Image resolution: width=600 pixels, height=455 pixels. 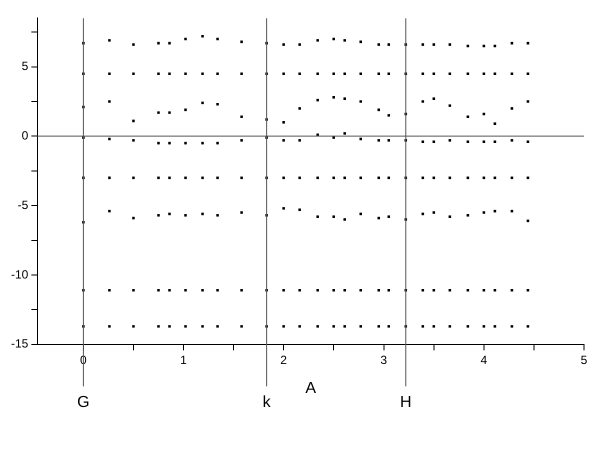 What do you see at coordinates (310, 388) in the screenshot?
I see `x-axis-title: A` at bounding box center [310, 388].